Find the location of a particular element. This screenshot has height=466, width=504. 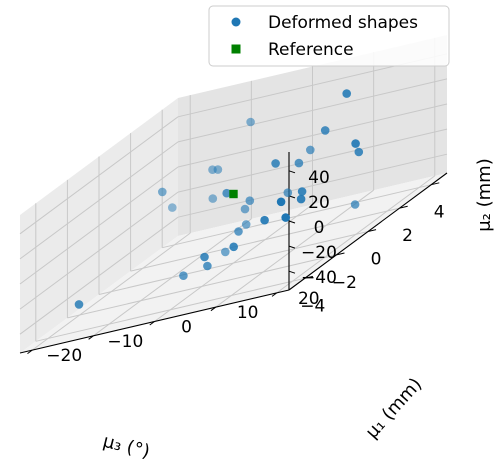

x-tick-label: 0 is located at coordinates (376, 260).